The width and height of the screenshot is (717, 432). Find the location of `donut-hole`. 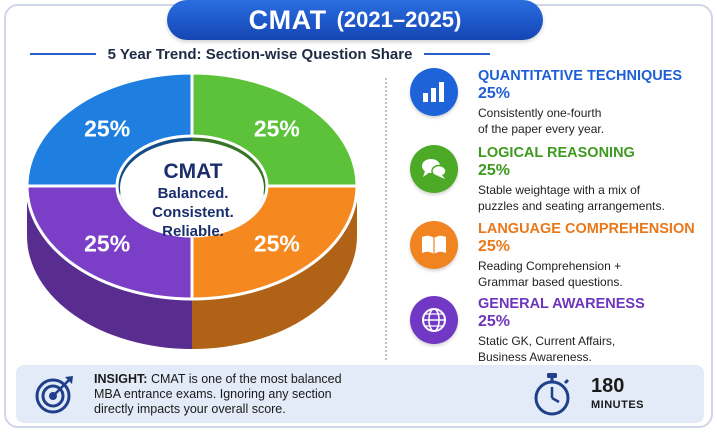

donut-hole is located at coordinates (192, 188).